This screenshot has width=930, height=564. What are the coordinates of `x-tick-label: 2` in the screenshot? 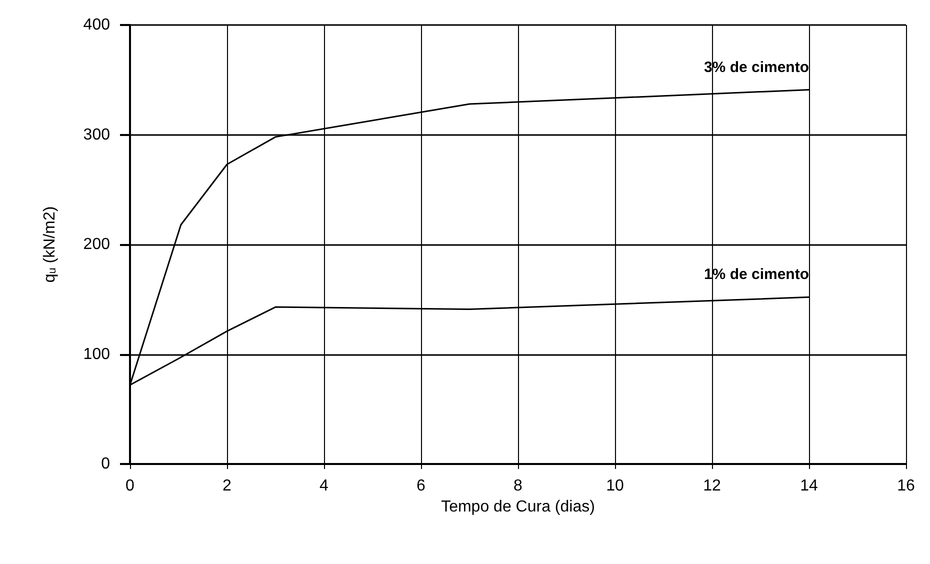 It's located at (227, 486).